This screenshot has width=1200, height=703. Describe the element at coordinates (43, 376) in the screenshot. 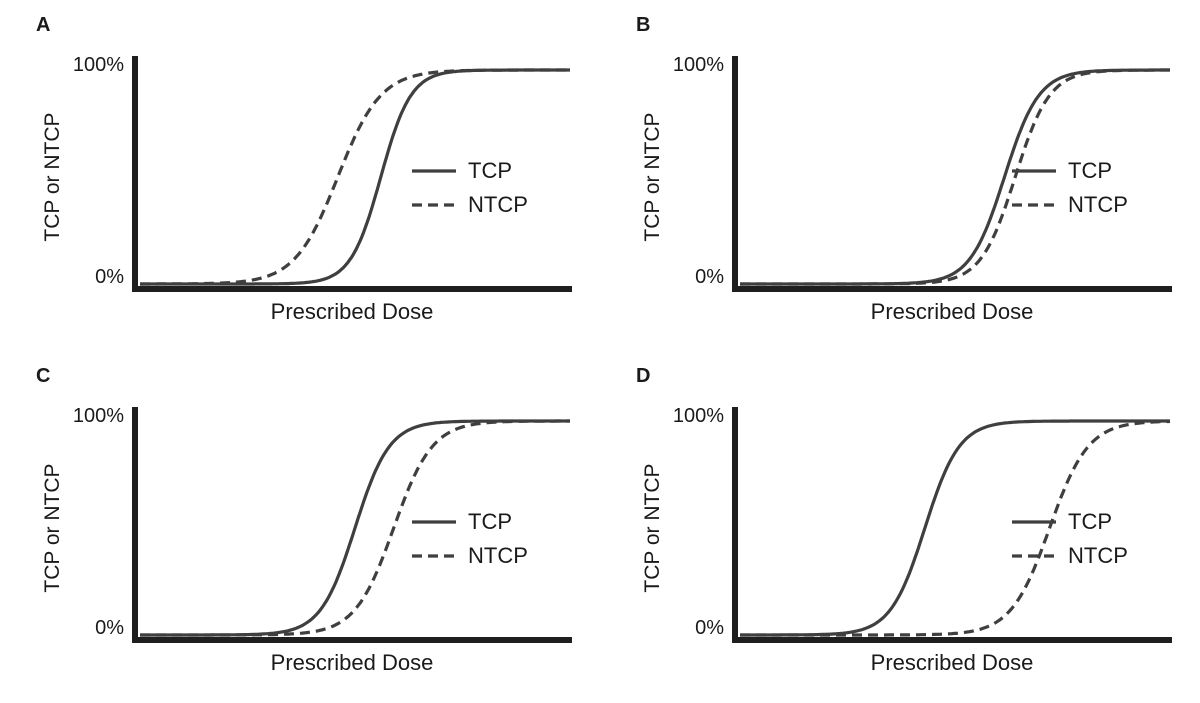

I see `panel-c-label: C` at that location.